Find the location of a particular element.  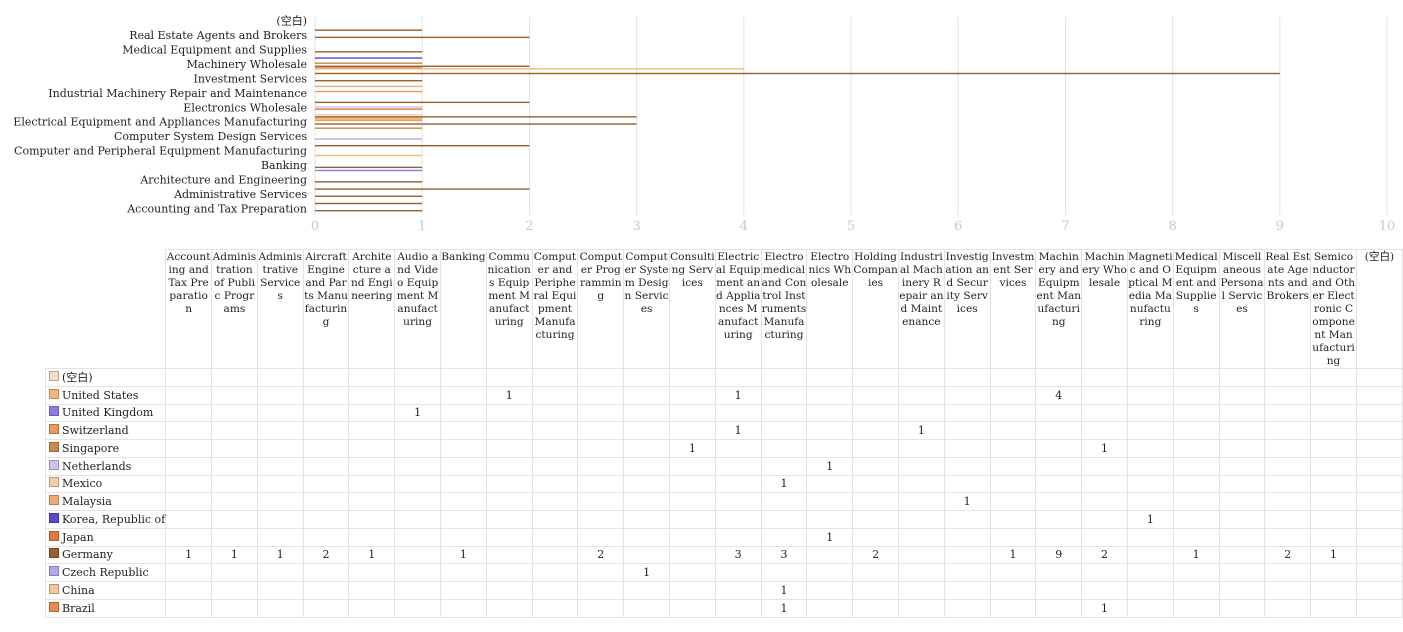

row-label: Netherlands is located at coordinates (105, 466).